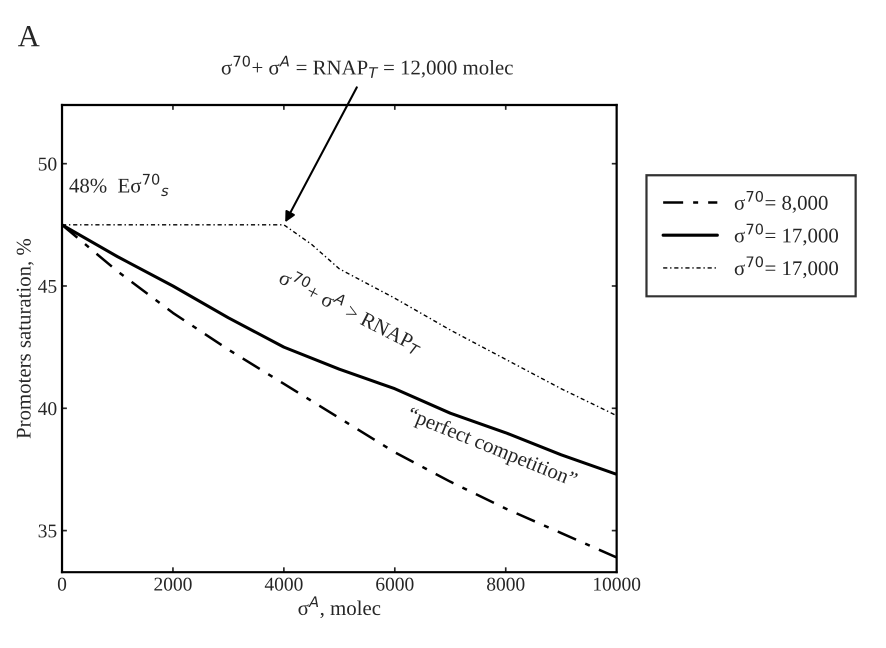 This screenshot has height=648, width=886. Describe the element at coordinates (62, 584) in the screenshot. I see `x-tick-label: 0` at that location.